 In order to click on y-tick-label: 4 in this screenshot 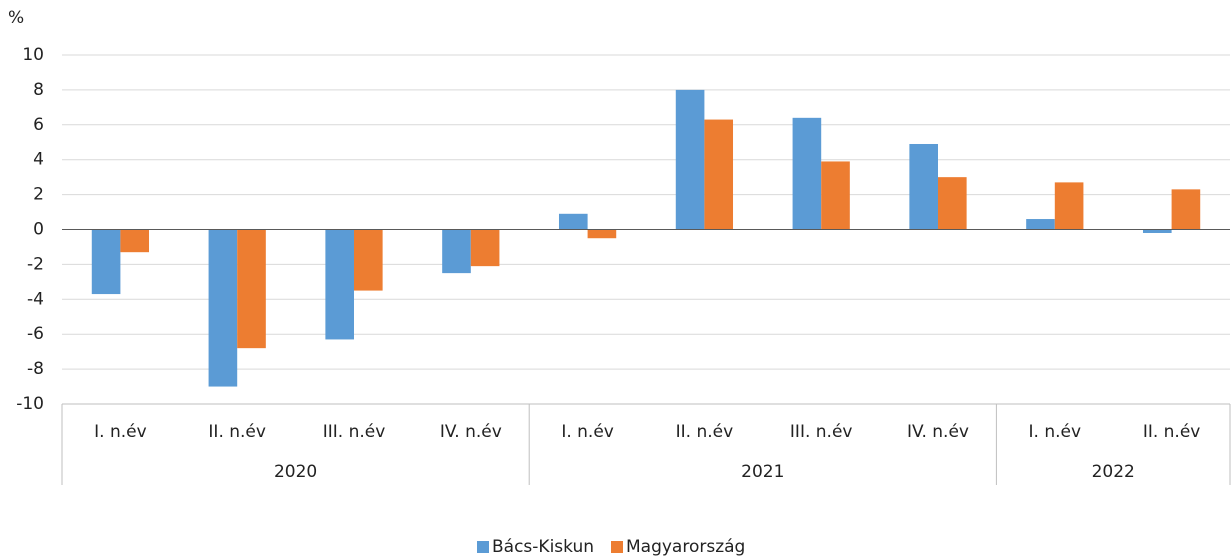, I will do `click(38, 160)`.